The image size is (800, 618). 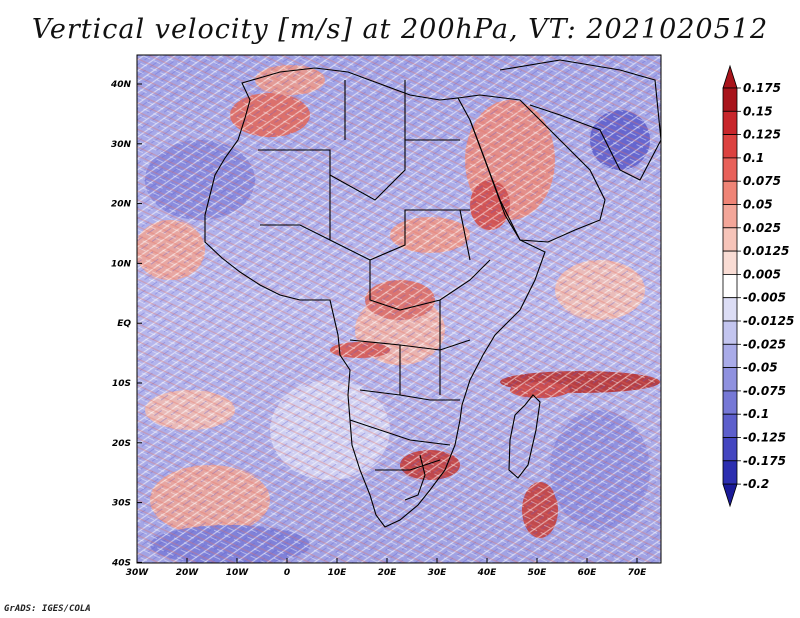 What do you see at coordinates (487, 573) in the screenshot?
I see `lon-tick-label: 40E` at bounding box center [487, 573].